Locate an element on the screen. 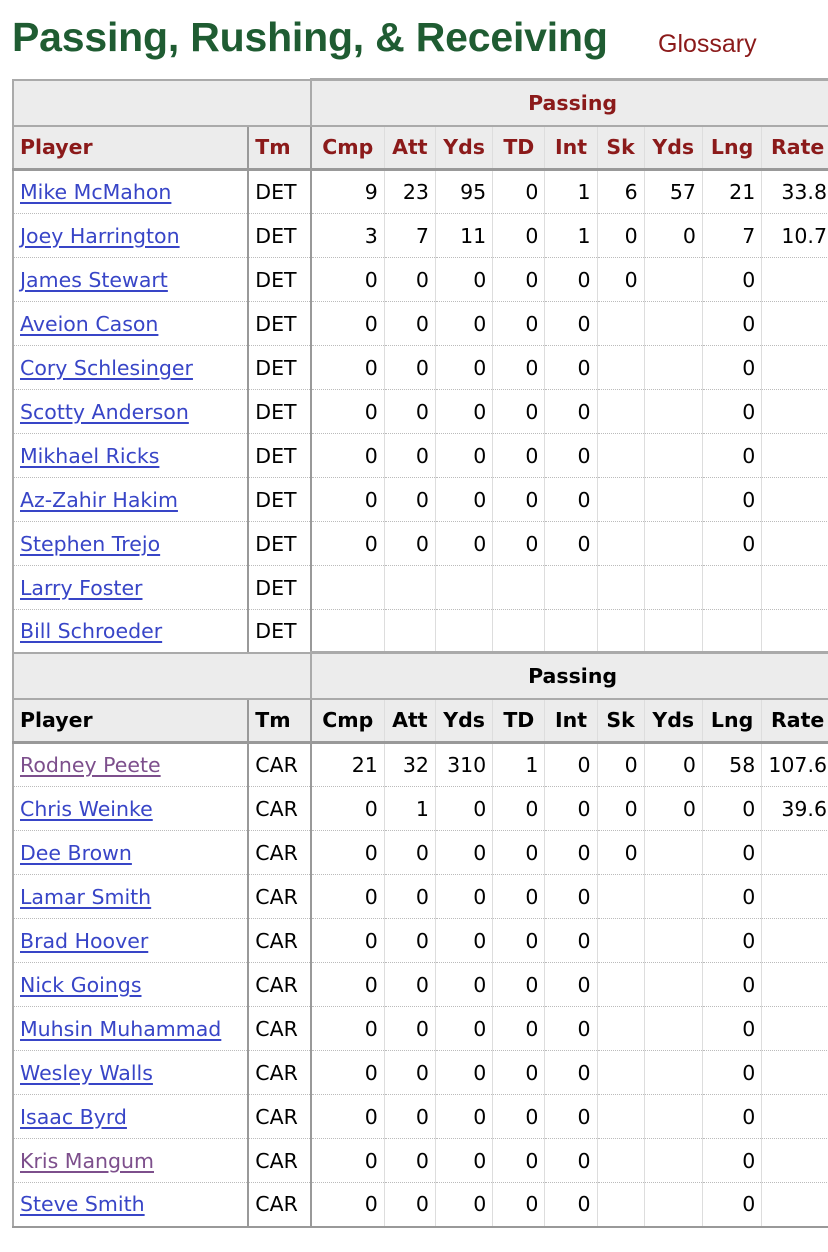 Image resolution: width=828 pixels, height=1252 pixels. player-cell: Chris Weinke is located at coordinates (131, 808).